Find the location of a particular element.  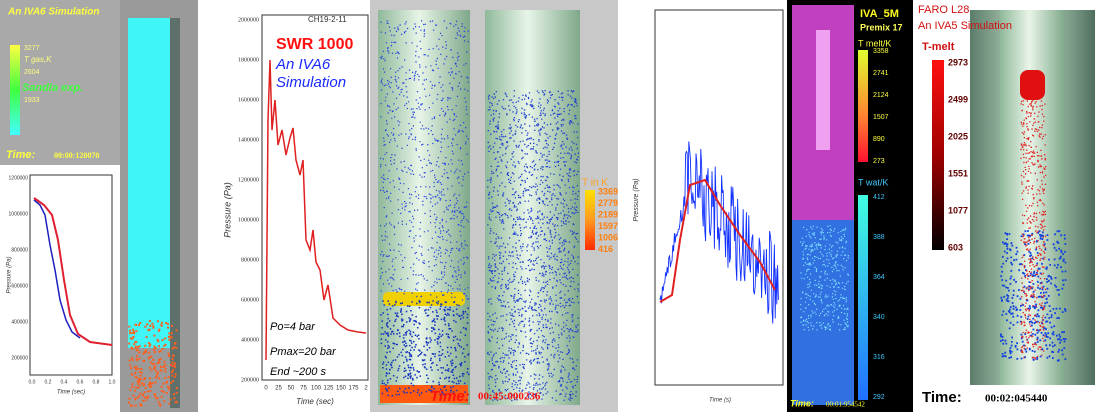

label: 2973 is located at coordinates (958, 62).